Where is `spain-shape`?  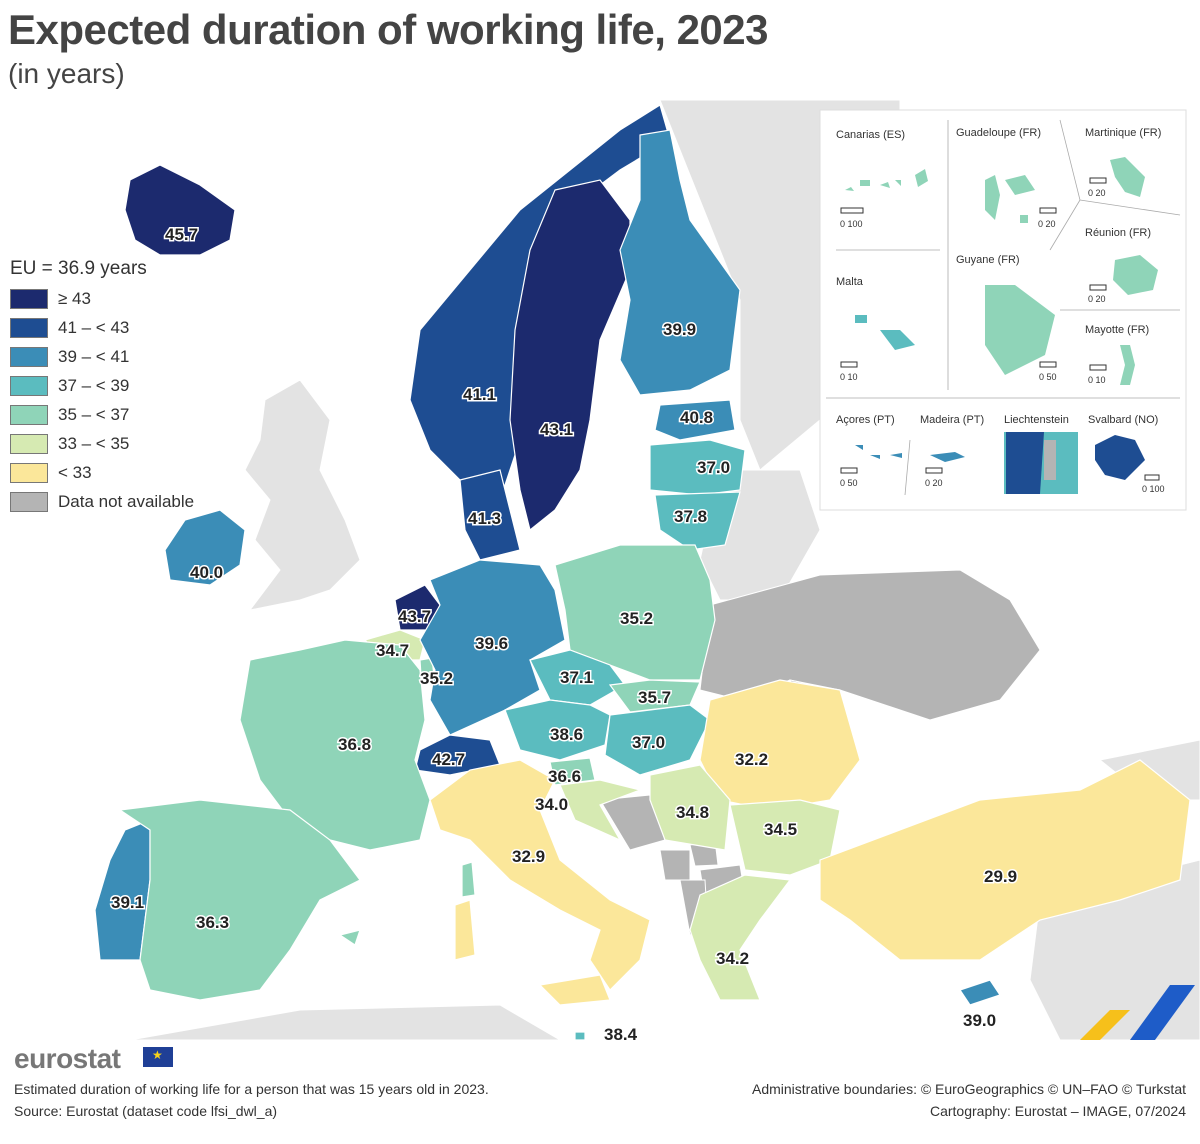
spain-shape is located at coordinates (239, 900).